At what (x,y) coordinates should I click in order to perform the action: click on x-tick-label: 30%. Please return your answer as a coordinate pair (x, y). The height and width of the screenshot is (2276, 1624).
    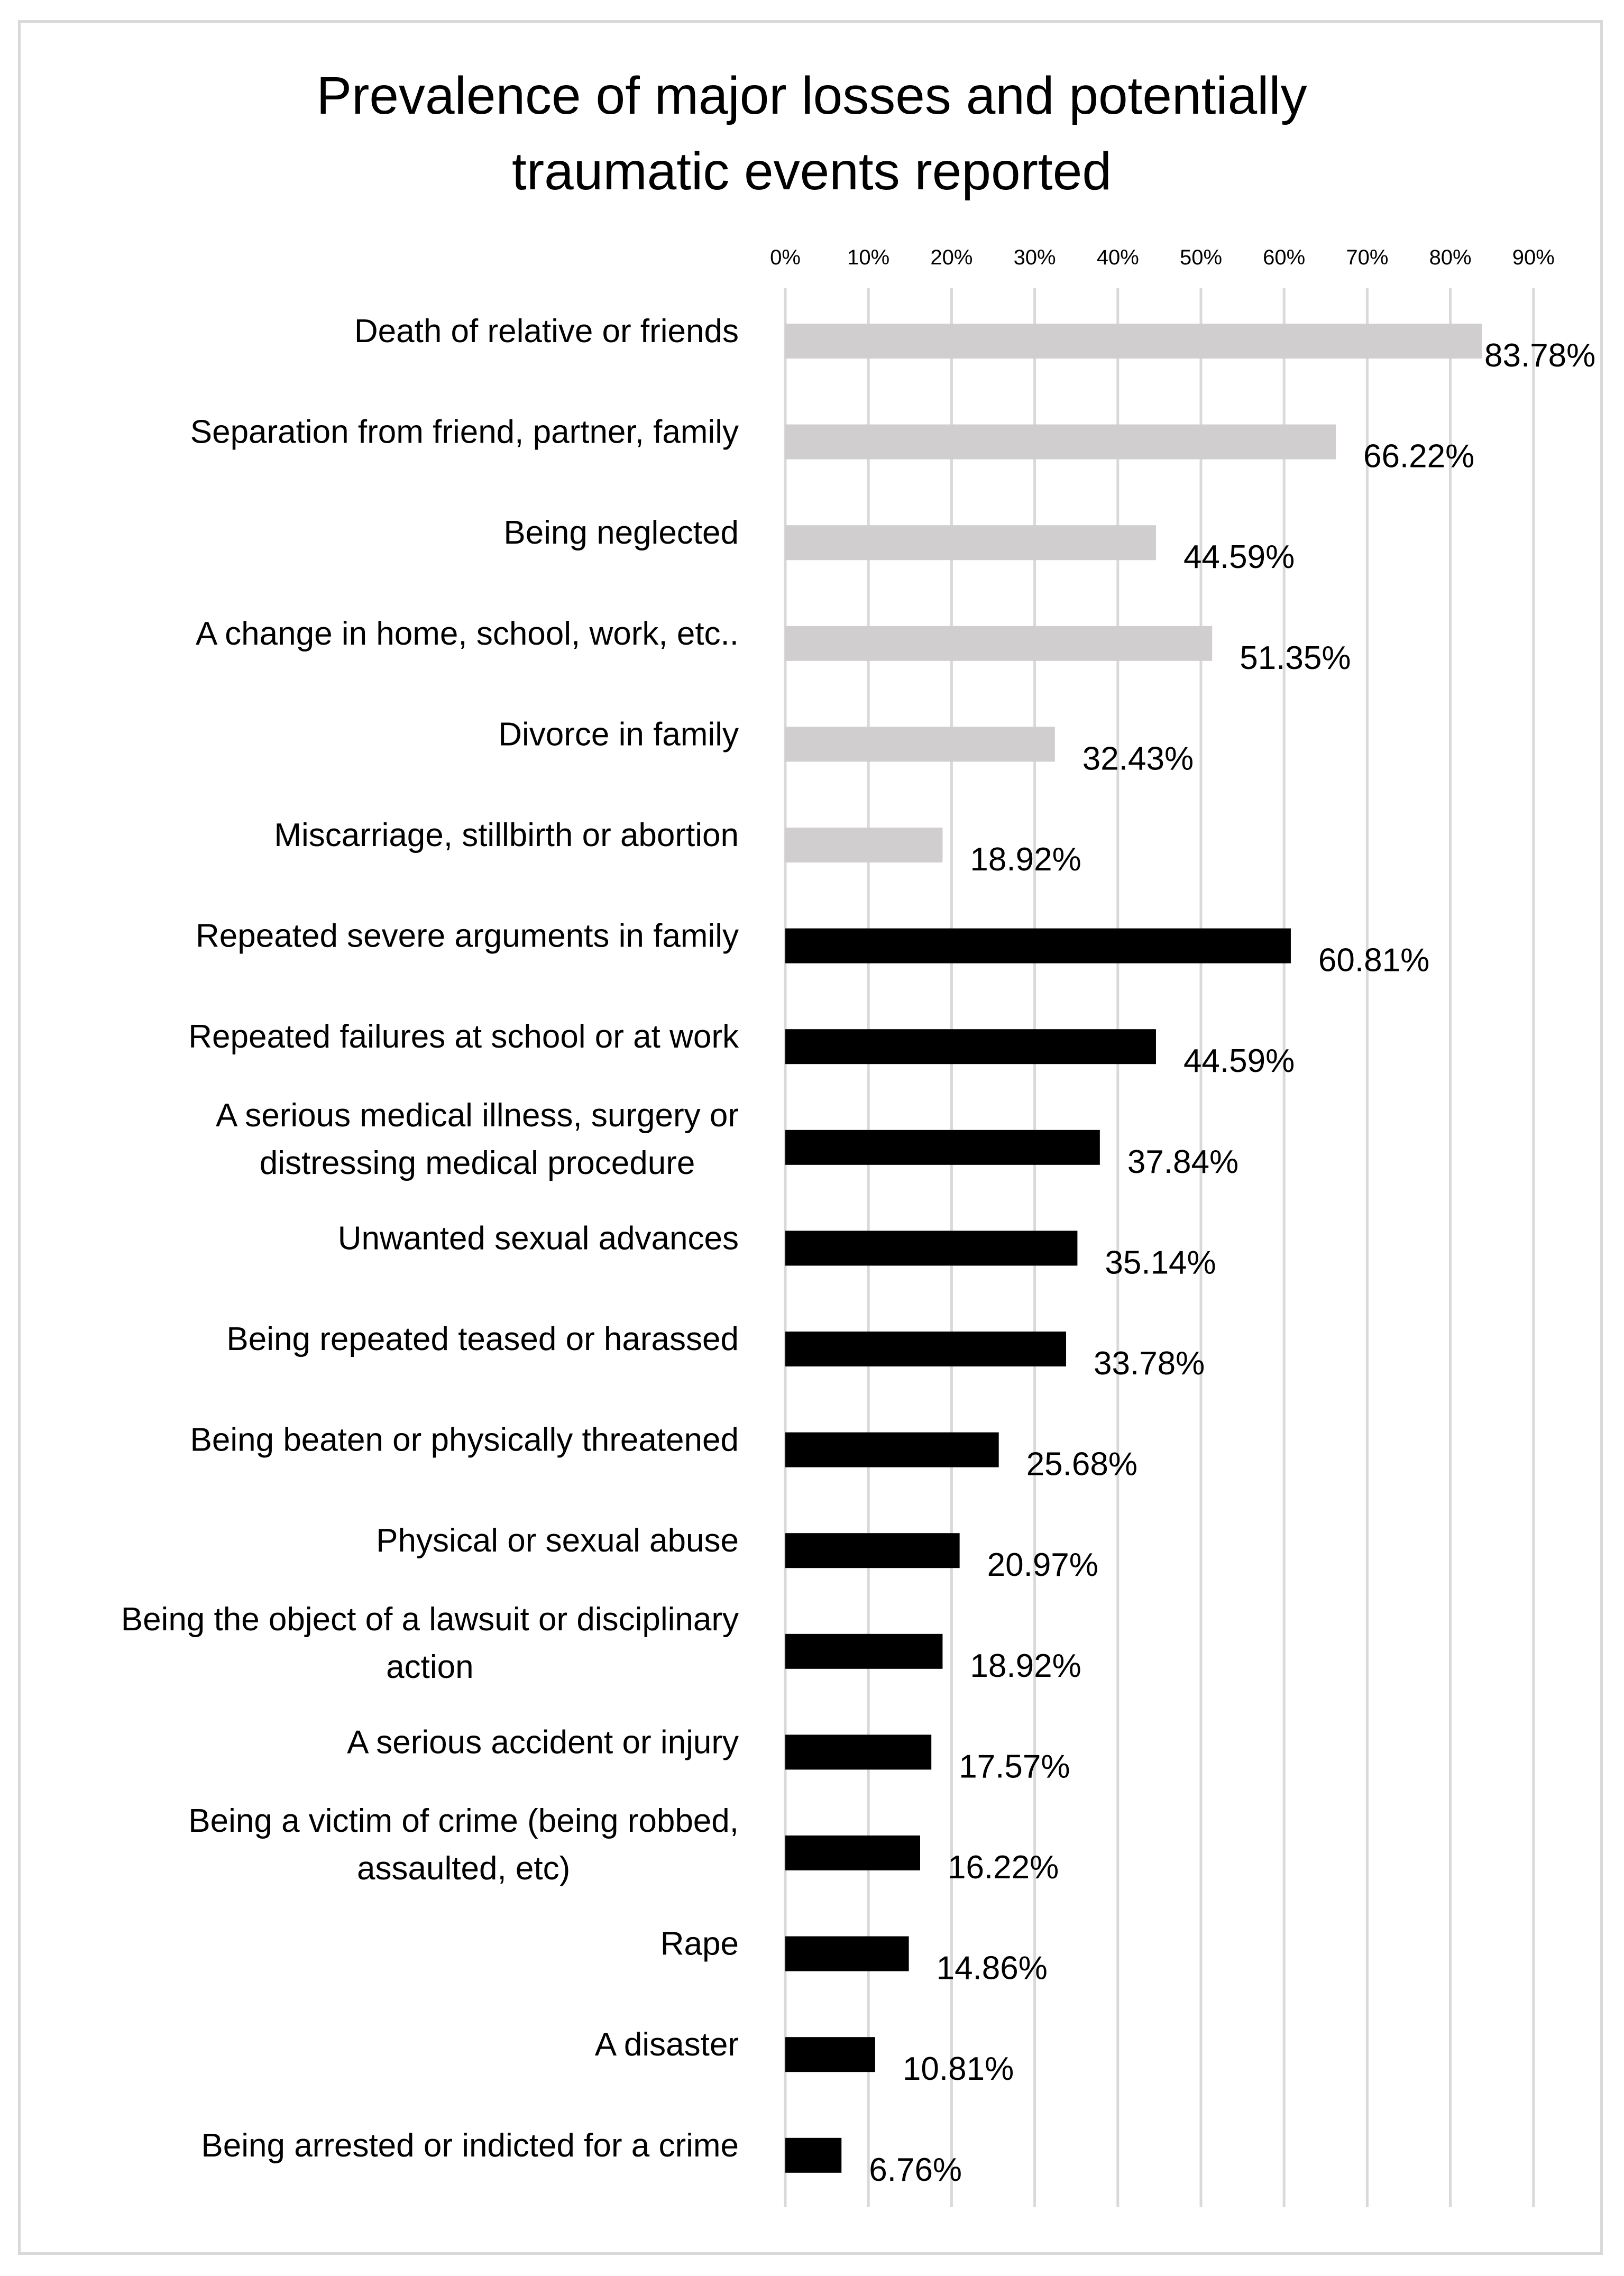
    Looking at the image, I should click on (1035, 257).